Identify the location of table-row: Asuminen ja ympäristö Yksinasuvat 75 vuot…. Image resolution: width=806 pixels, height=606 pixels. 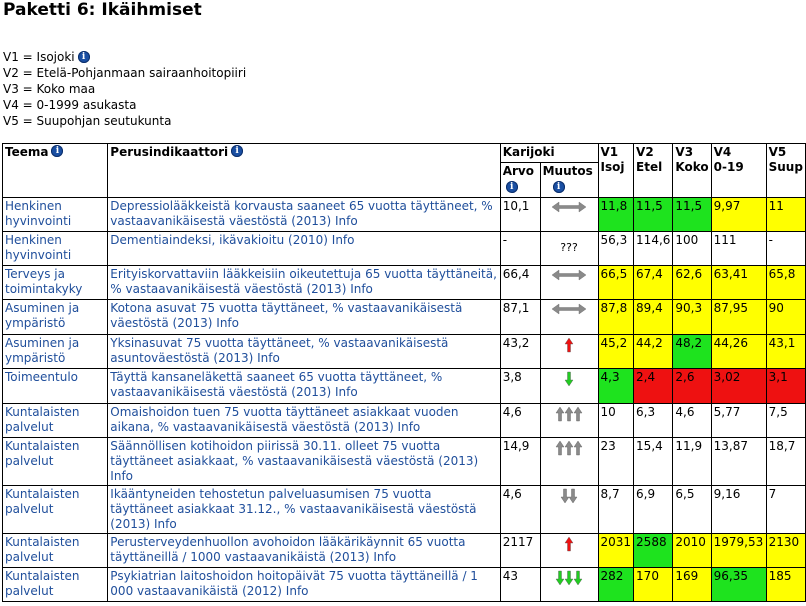
(403, 351).